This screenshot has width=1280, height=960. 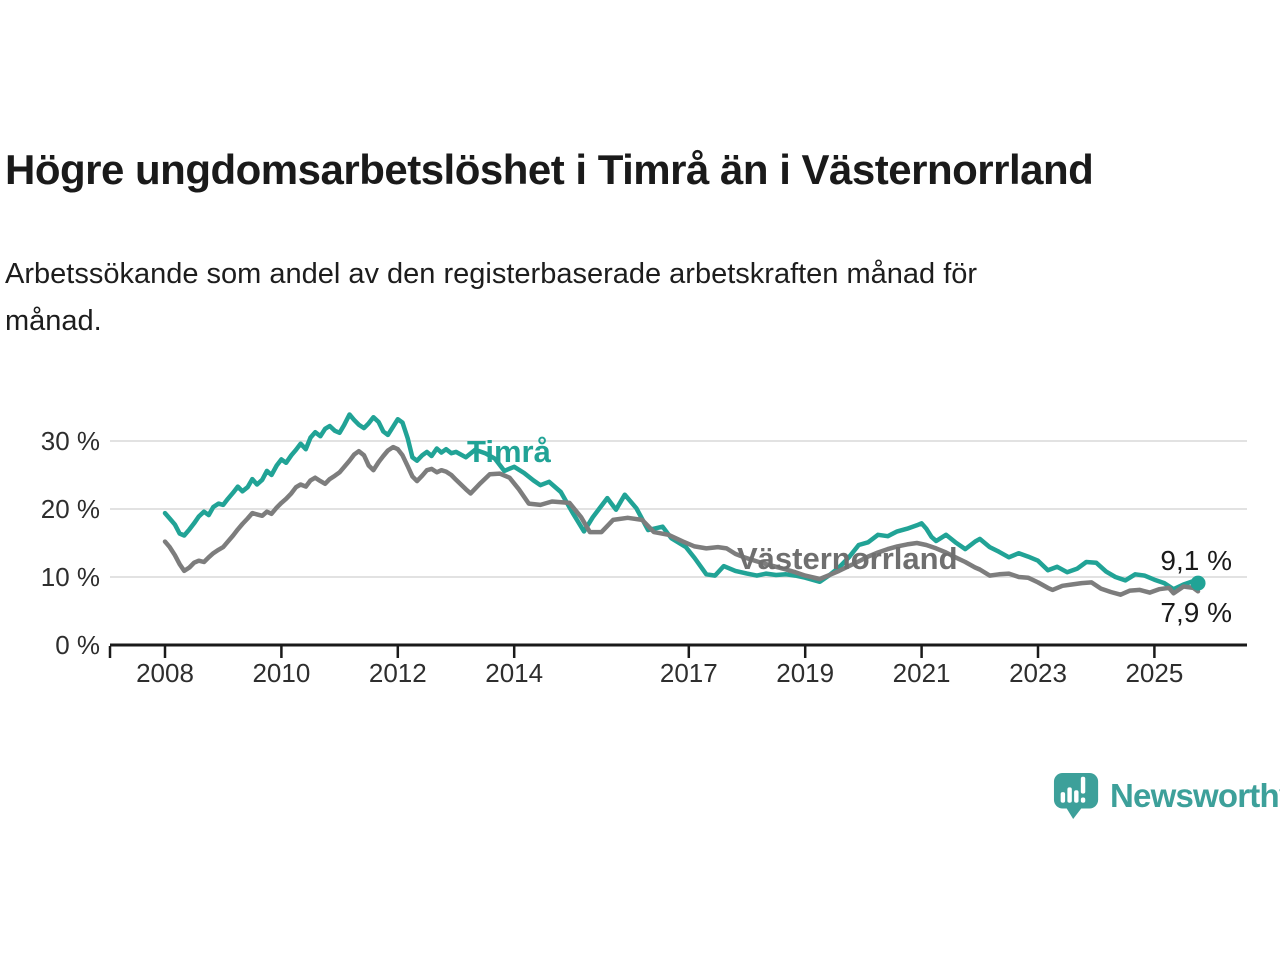 What do you see at coordinates (689, 673) in the screenshot?
I see `x-tick-label: 2017` at bounding box center [689, 673].